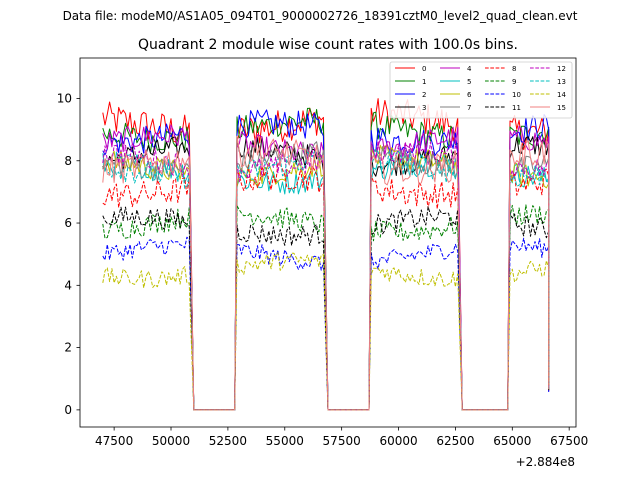  Describe the element at coordinates (516, 95) in the screenshot. I see `legend-label-10: 10` at that location.